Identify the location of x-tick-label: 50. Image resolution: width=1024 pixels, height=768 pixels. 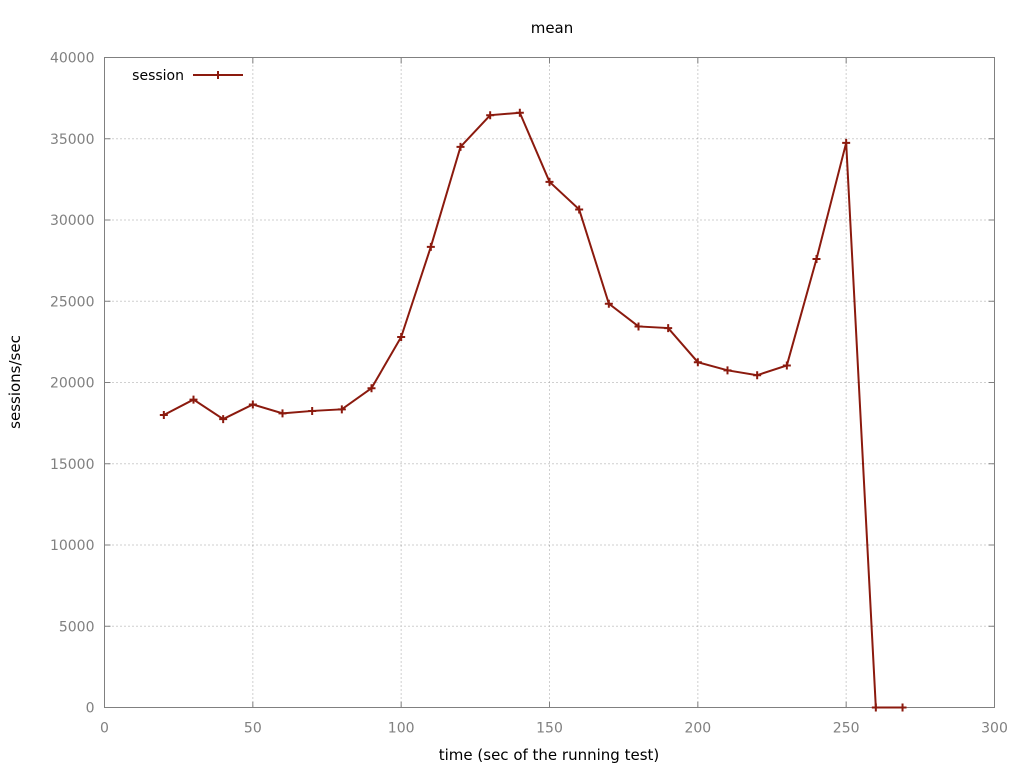
(253, 729).